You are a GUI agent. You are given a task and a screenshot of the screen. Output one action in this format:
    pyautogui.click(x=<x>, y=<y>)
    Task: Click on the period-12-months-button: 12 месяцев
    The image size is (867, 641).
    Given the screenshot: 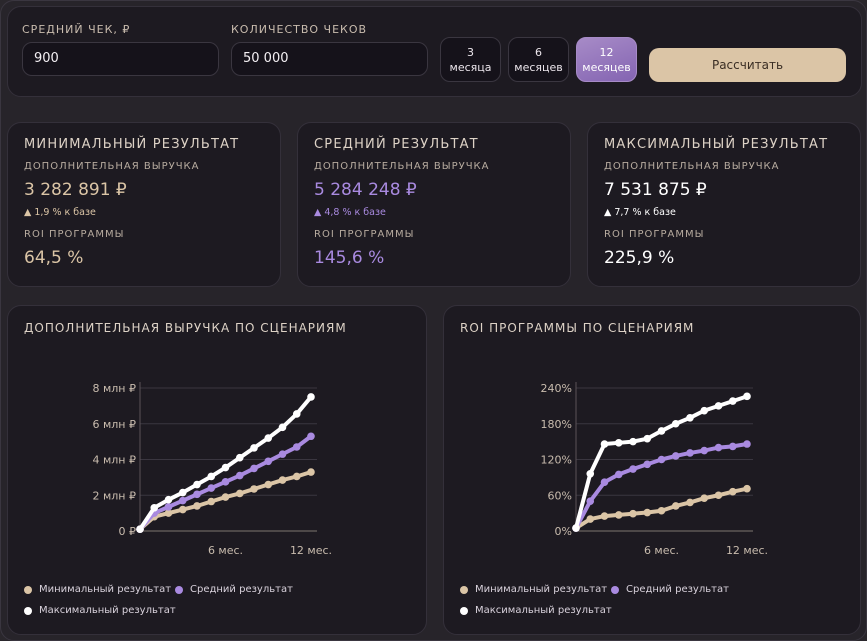 What is the action you would take?
    pyautogui.click(x=606, y=59)
    